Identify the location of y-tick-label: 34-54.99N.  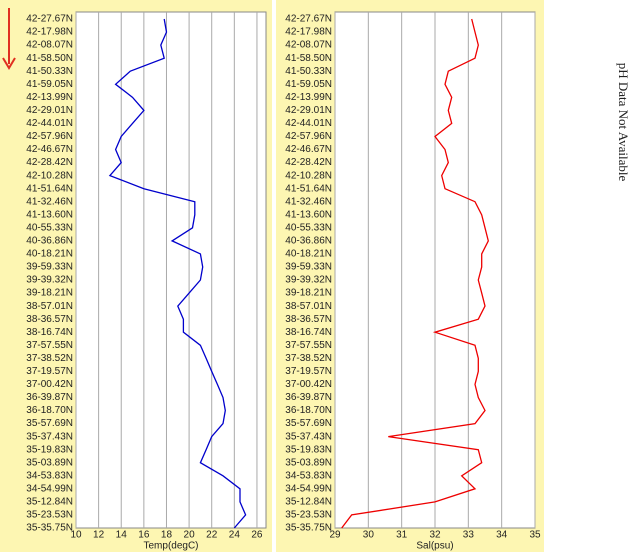
(49, 488).